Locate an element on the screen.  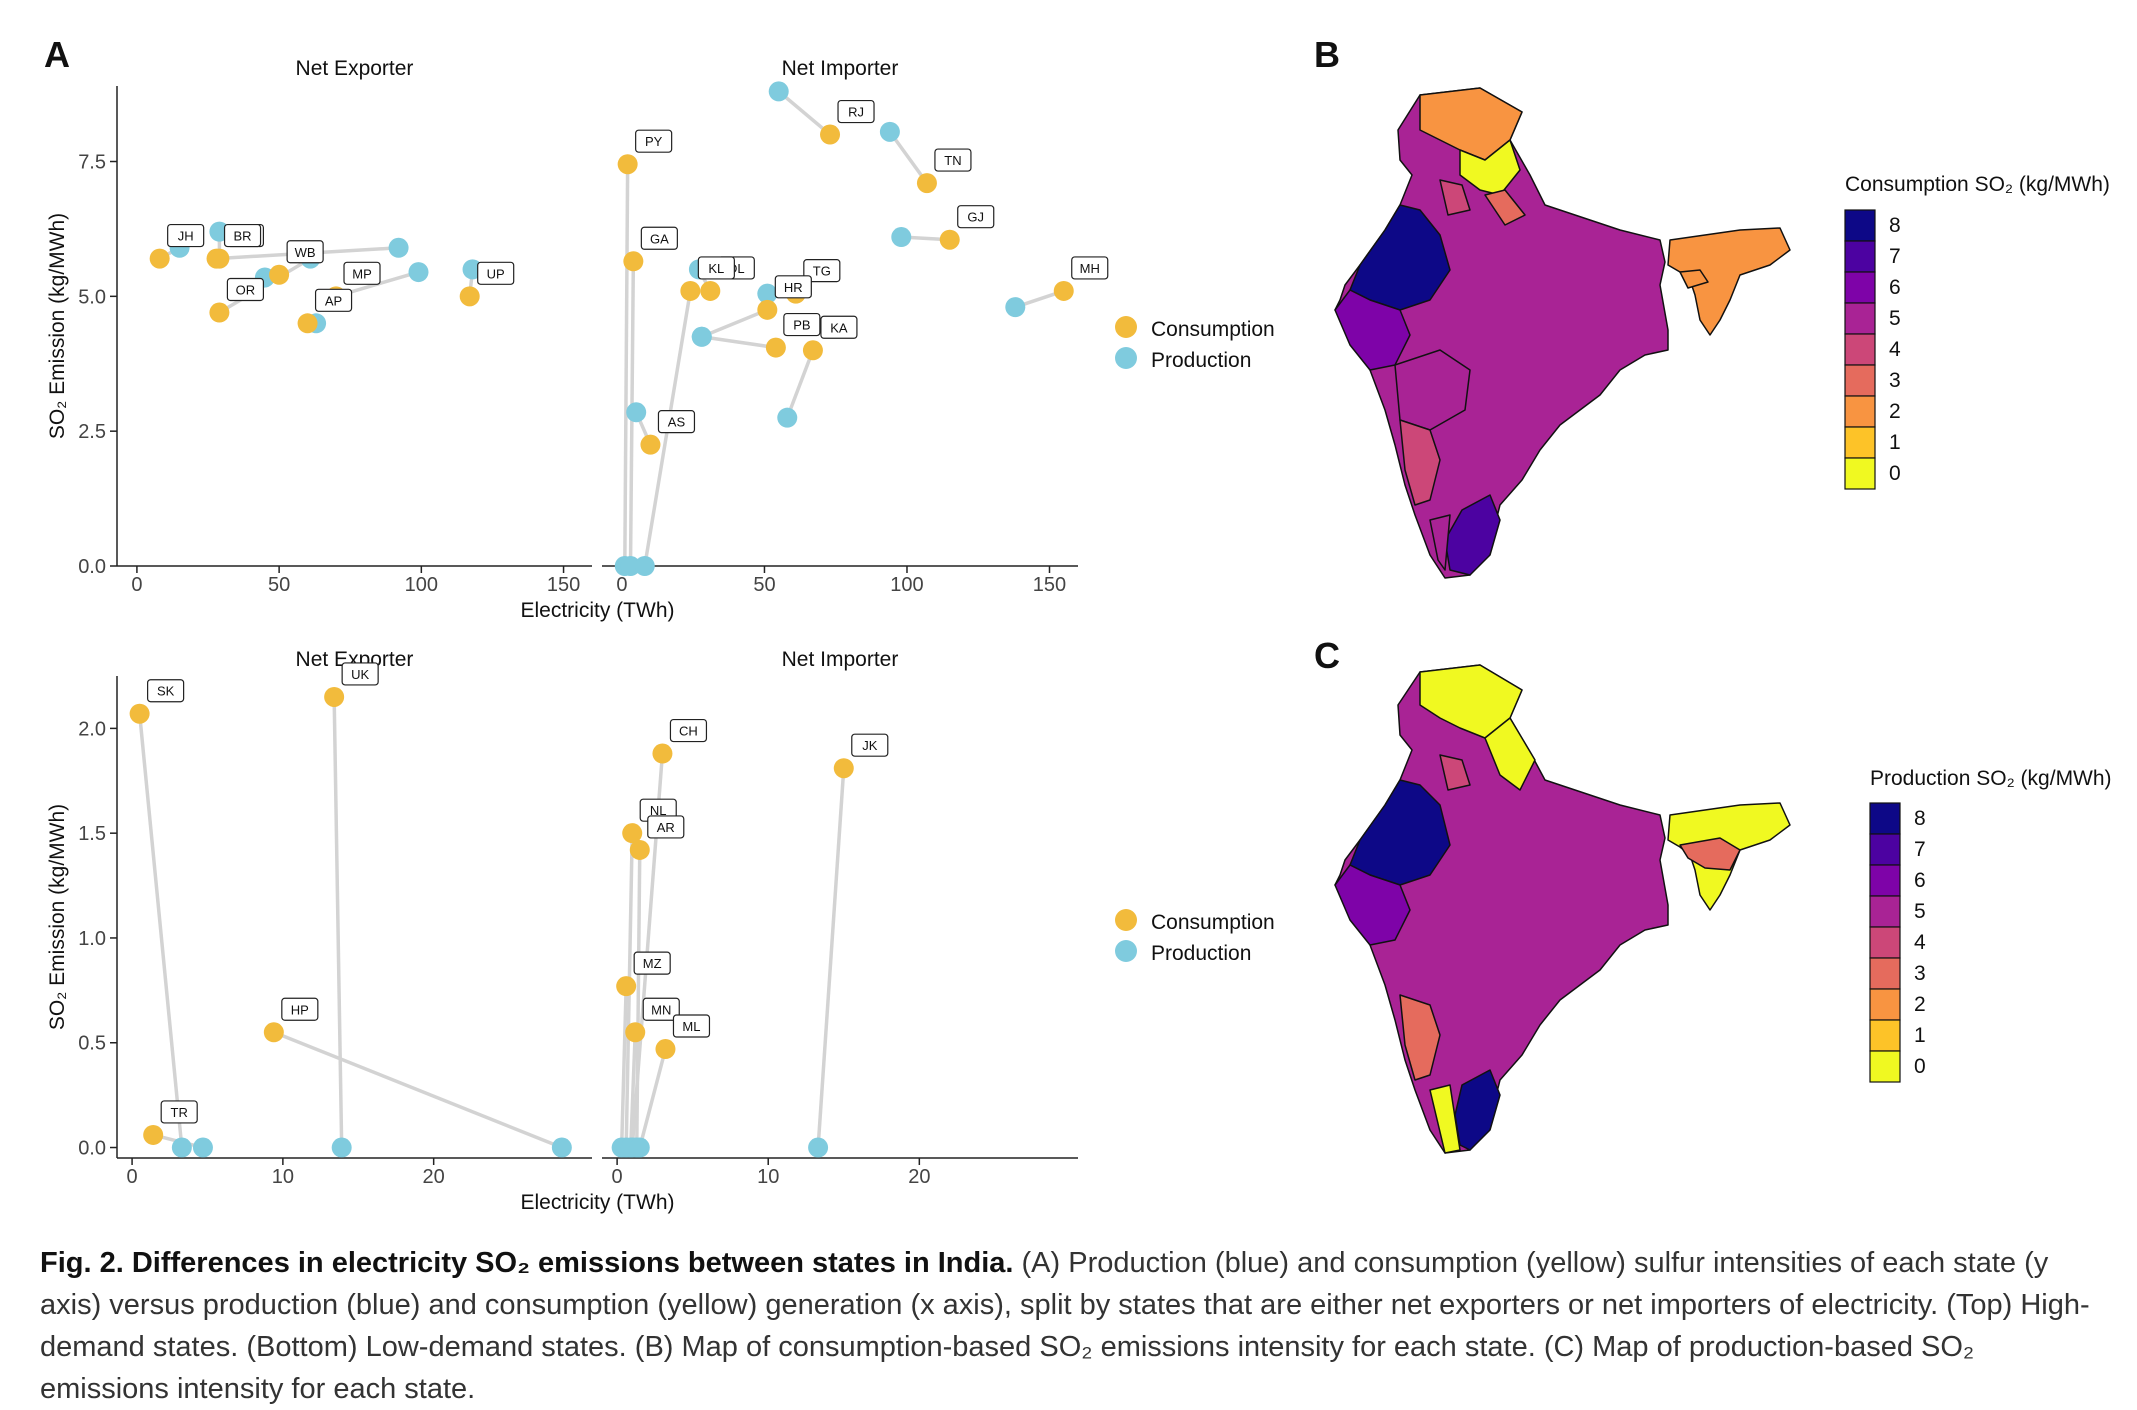
y-tick-label: 2.5 is located at coordinates (92, 432).